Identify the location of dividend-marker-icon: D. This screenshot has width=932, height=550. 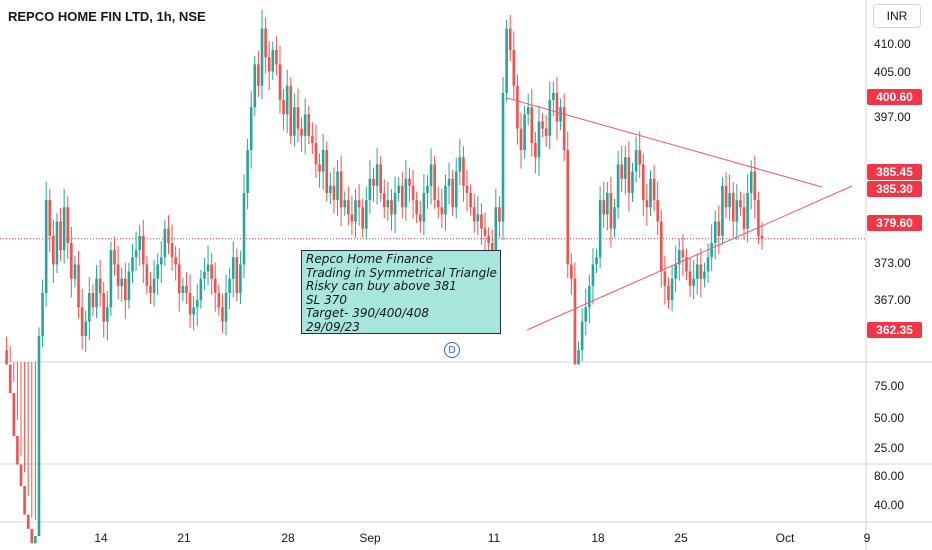
(452, 350).